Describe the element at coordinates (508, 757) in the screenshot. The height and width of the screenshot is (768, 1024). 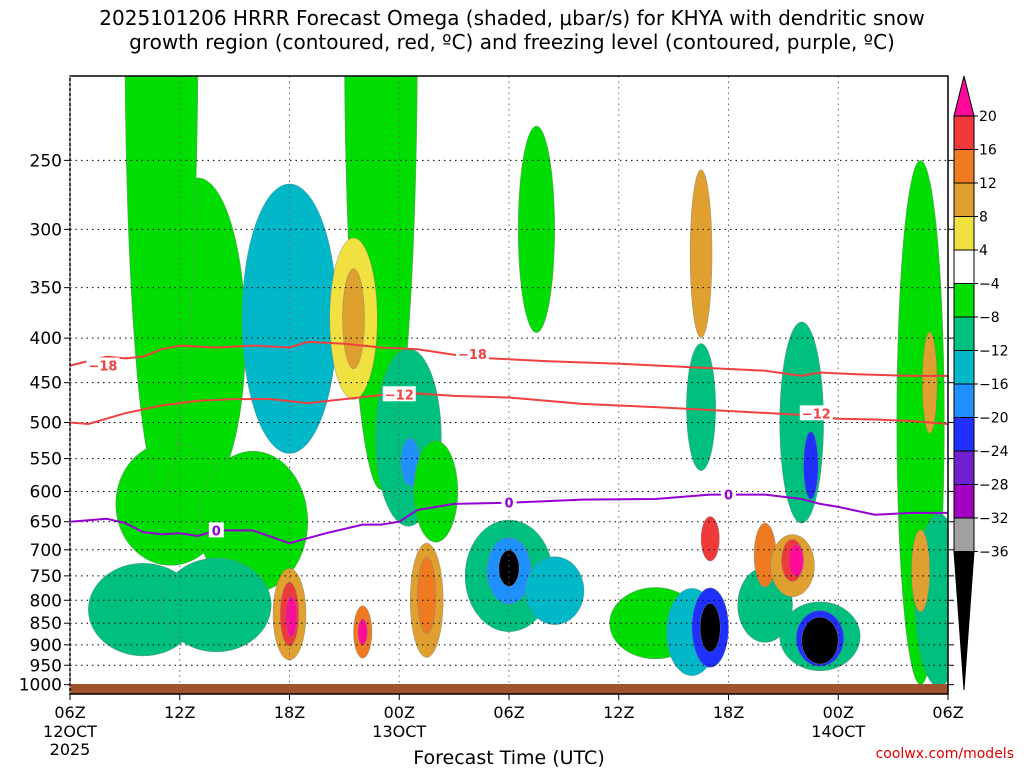
I see `x-axis-label: Forecast Time (UTC)` at that location.